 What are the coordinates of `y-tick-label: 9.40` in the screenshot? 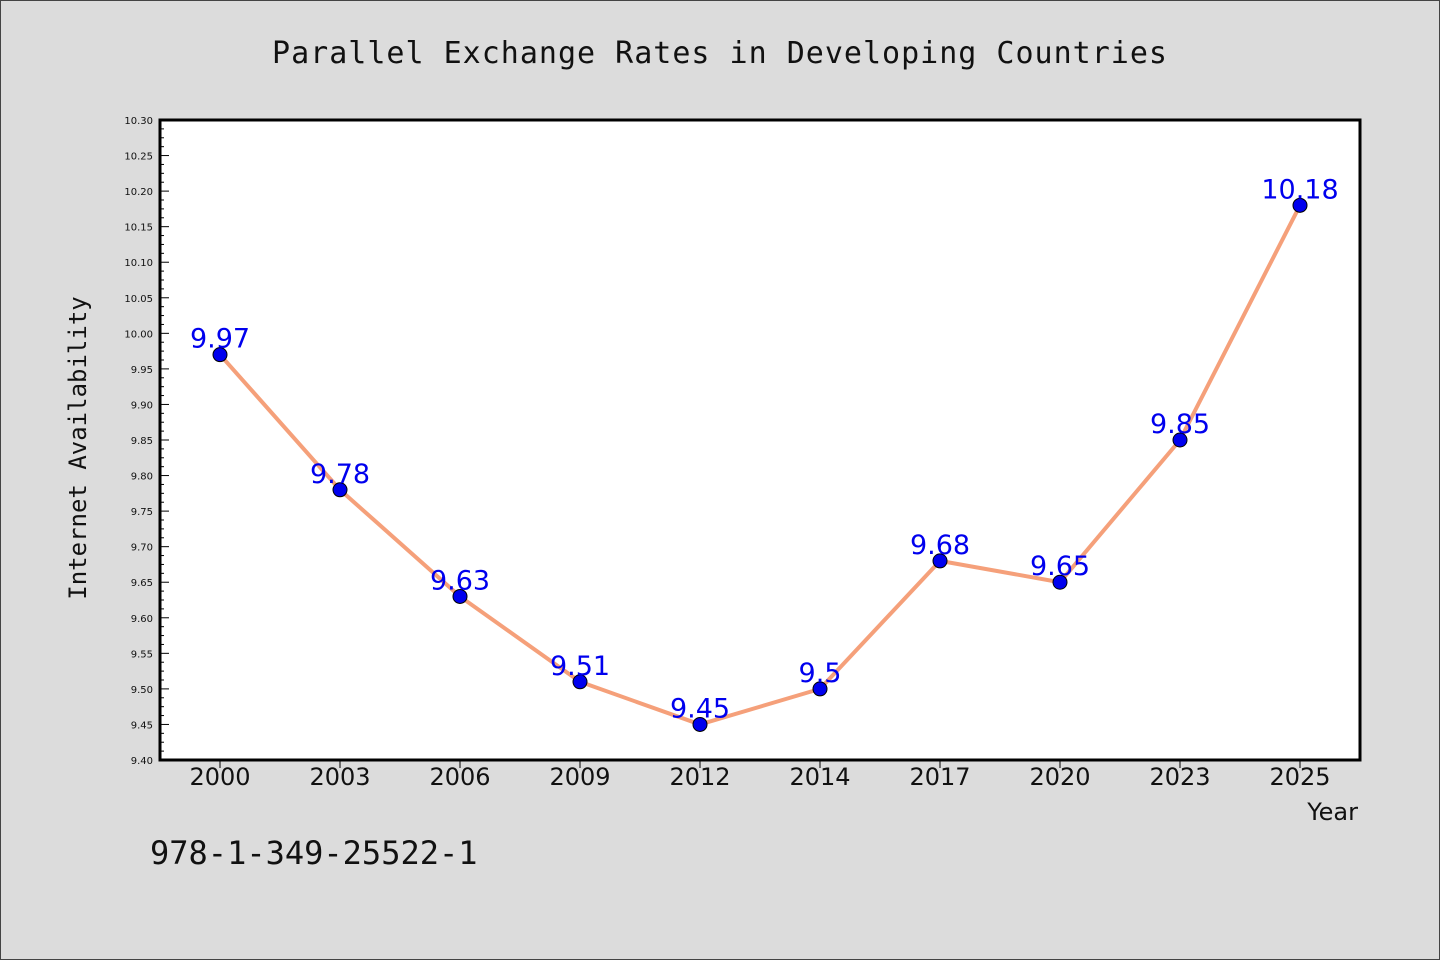 It's located at (142, 761).